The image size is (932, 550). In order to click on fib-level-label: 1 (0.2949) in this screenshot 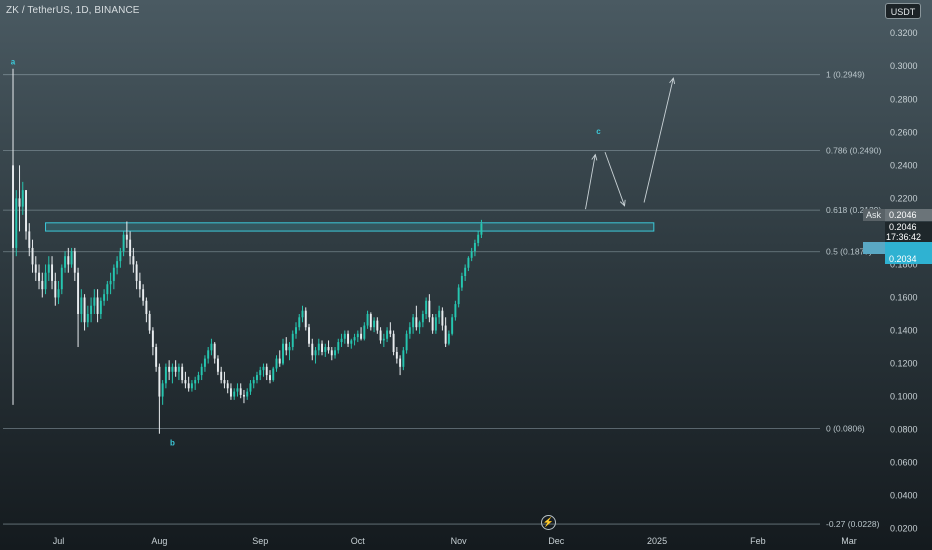, I will do `click(845, 75)`.